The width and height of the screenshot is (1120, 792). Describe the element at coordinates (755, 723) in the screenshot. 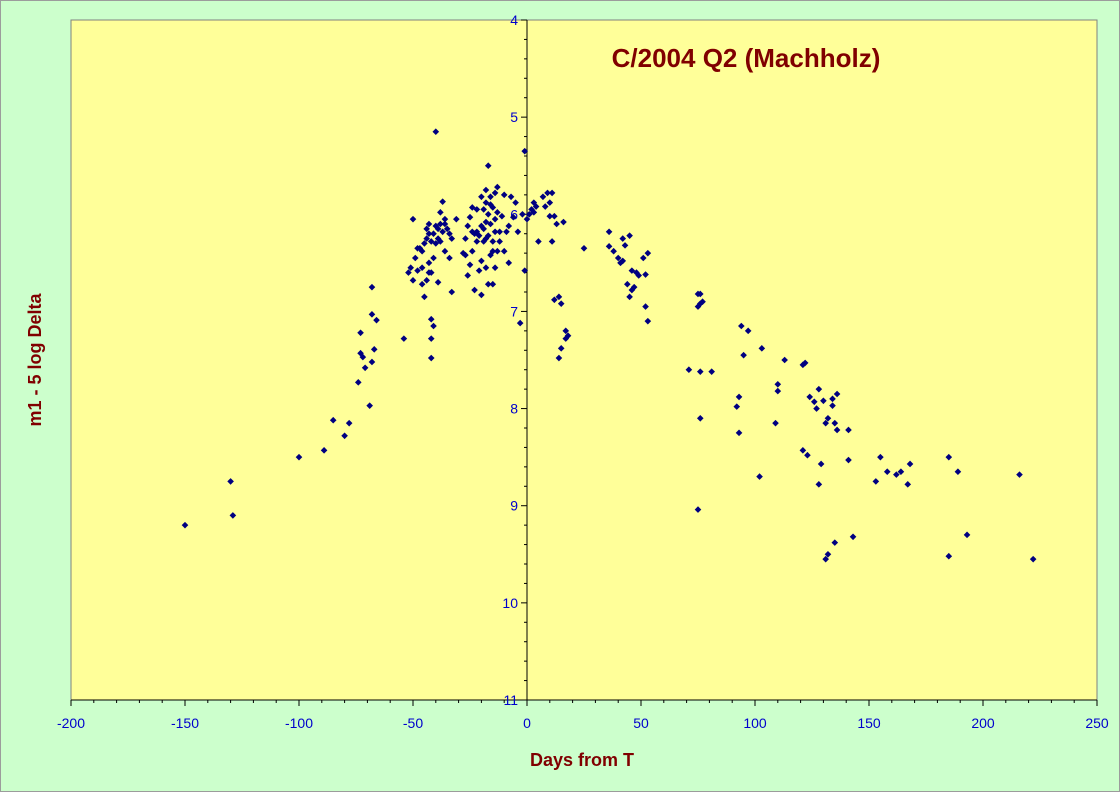

I see `x-tick-label: 100` at that location.